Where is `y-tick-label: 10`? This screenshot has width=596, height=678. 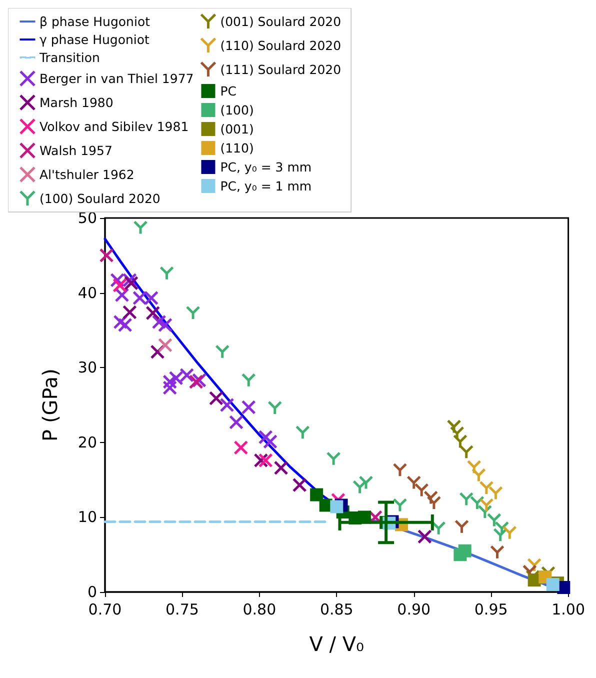
y-tick-label: 10 is located at coordinates (87, 517).